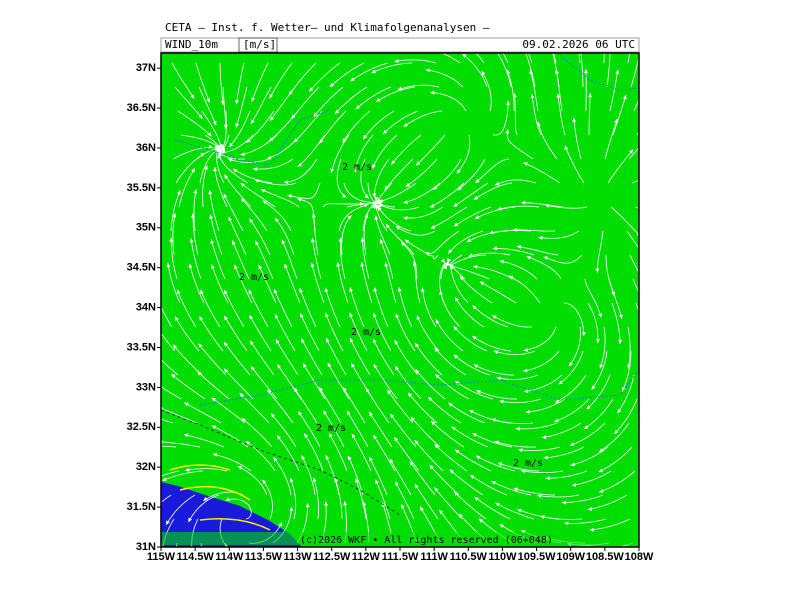  What do you see at coordinates (298, 557) in the screenshot?
I see `lon-tick-label: 113W` at bounding box center [298, 557].